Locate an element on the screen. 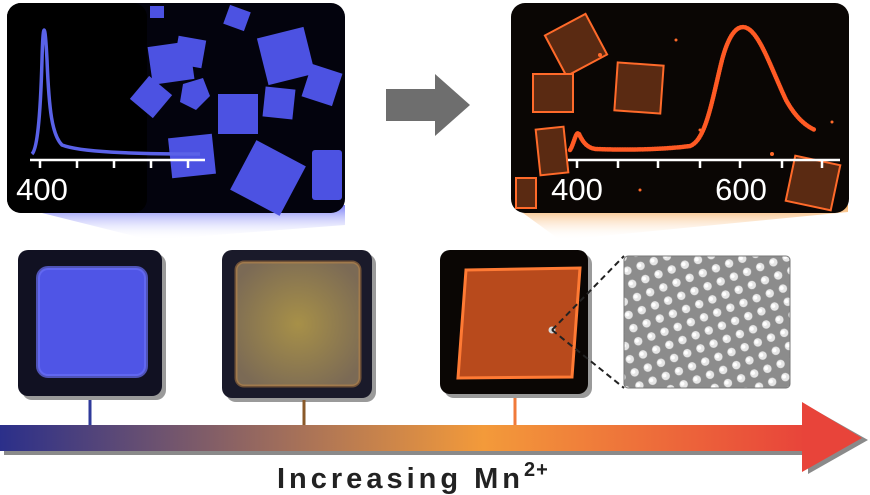 The width and height of the screenshot is (870, 495). lattice-image is located at coordinates (707, 322).